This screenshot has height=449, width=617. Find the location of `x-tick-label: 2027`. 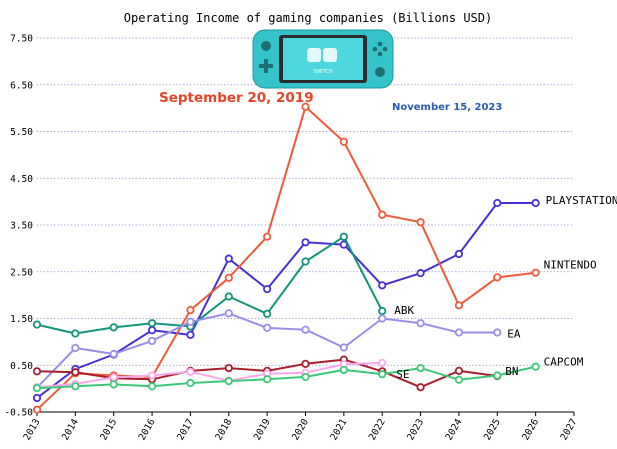

x-tick-label: 2027 is located at coordinates (569, 429).